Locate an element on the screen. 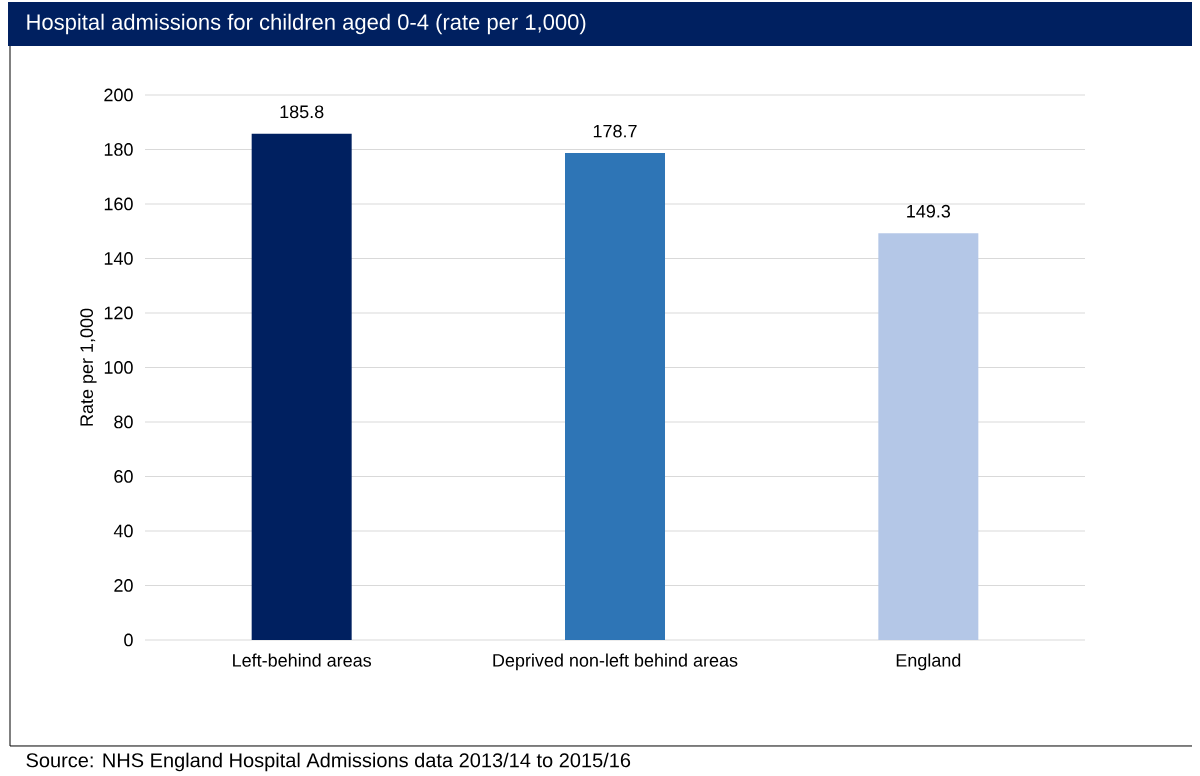  y-tick-label: 160 is located at coordinates (118, 204).